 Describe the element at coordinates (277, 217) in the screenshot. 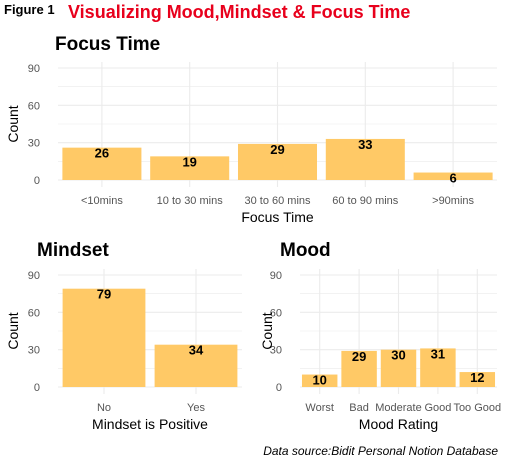

I see `focus-time-x-axis-label: Focus Time` at that location.